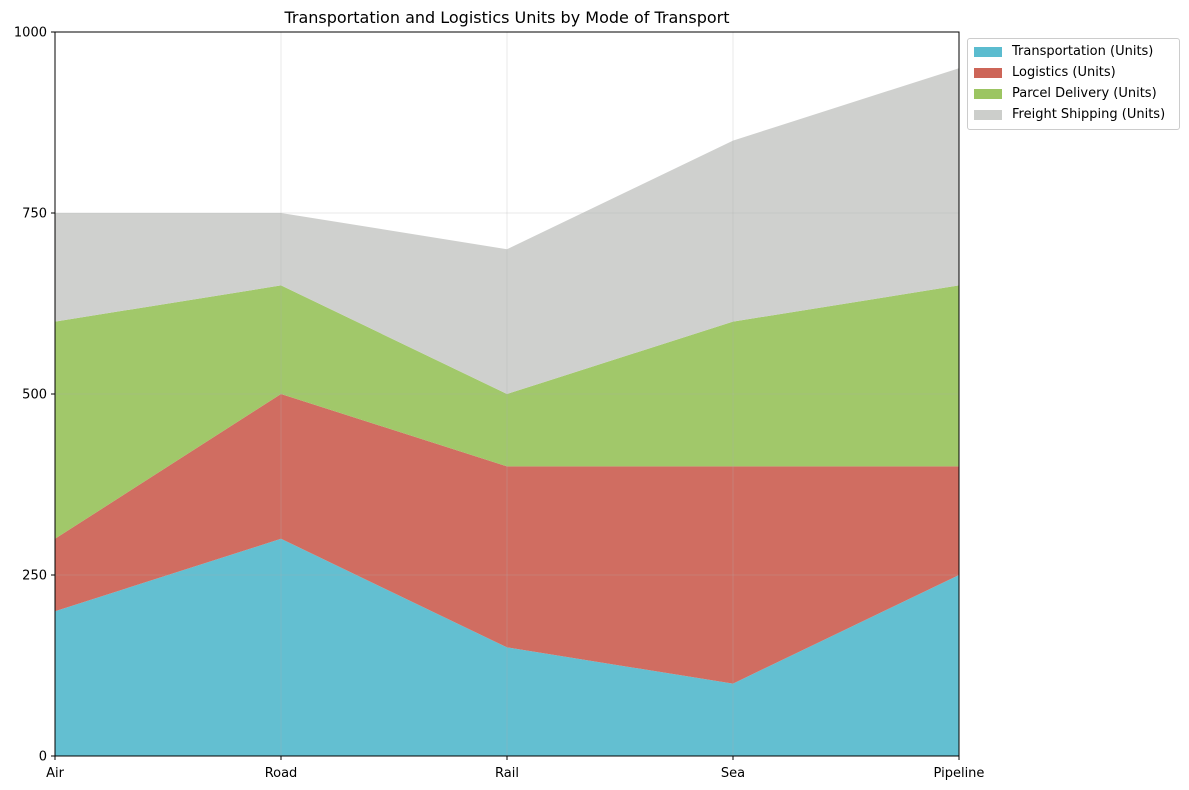  I want to click on x-tick-label: Air, so click(55, 773).